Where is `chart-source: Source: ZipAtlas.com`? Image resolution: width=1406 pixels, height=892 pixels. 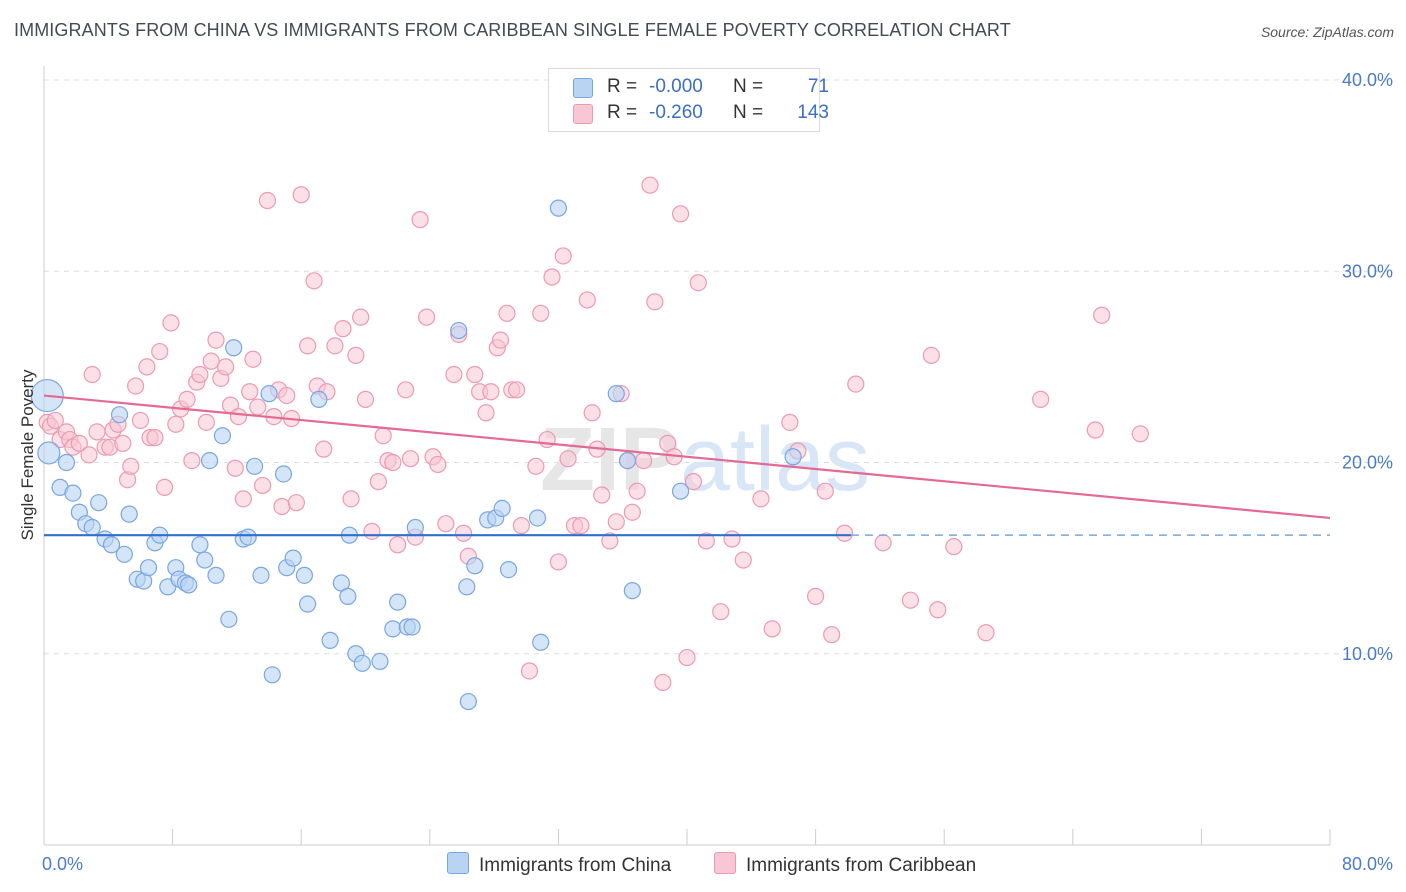
chart-source: Source: ZipAtlas.com is located at coordinates (1327, 32).